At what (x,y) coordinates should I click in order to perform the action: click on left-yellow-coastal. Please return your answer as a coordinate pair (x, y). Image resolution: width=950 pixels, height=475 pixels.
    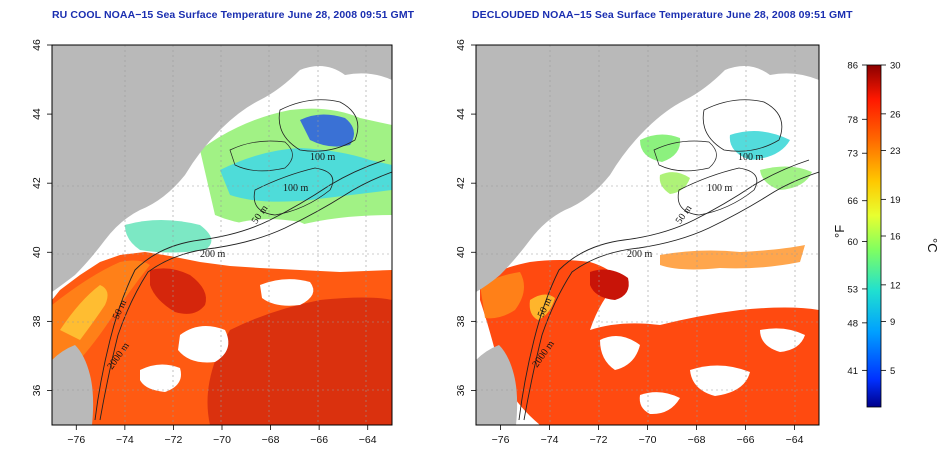
    Looking at the image, I should click on (84, 312).